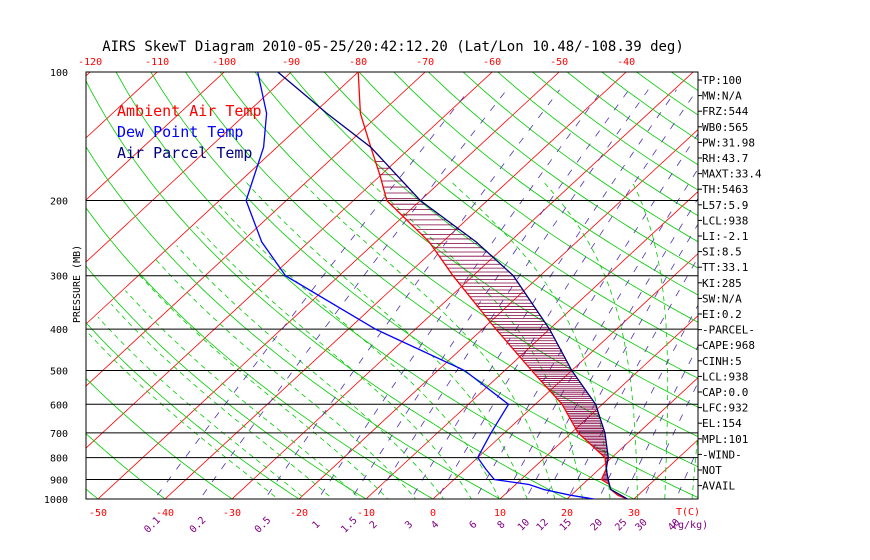 Image resolution: width=870 pixels, height=560 pixels. Describe the element at coordinates (722, 314) in the screenshot. I see `index-label: EI:0.2` at that location.